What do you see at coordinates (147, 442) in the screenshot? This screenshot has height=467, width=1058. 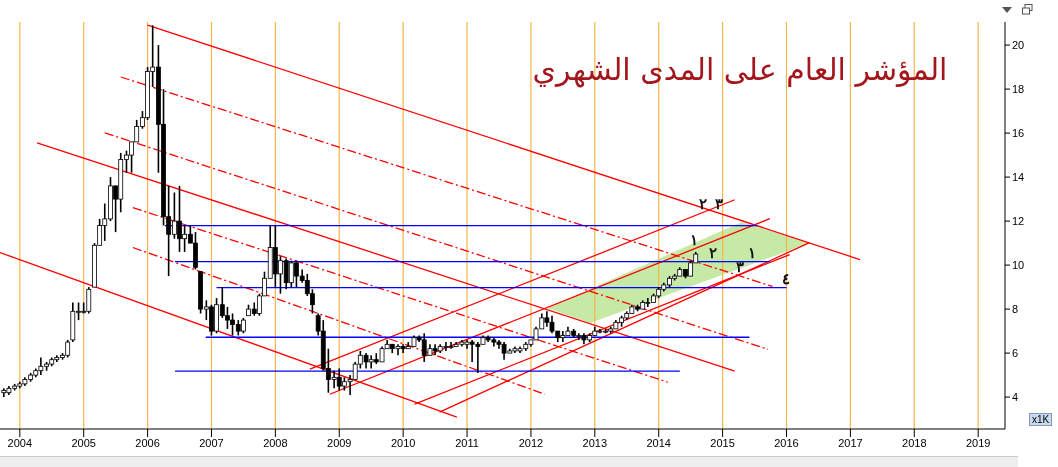 I see `x-tick-label: 2006` at bounding box center [147, 442].